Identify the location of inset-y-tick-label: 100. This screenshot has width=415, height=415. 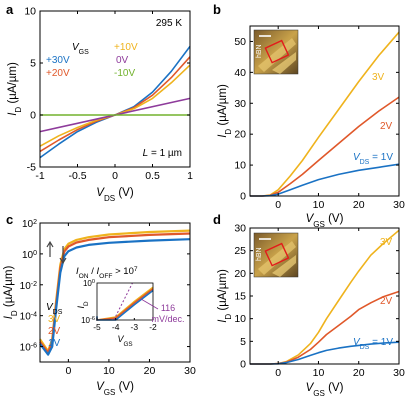
(89, 283).